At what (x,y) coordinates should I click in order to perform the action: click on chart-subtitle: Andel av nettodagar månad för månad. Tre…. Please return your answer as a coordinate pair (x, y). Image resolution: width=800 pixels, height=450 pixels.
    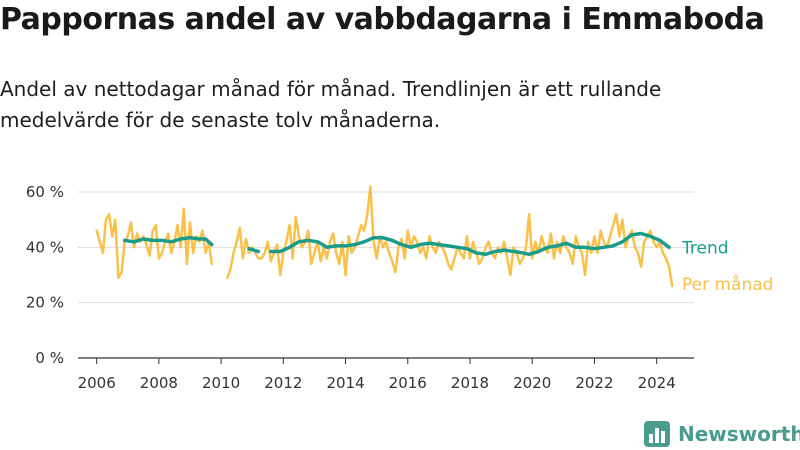
    Looking at the image, I should click on (331, 104).